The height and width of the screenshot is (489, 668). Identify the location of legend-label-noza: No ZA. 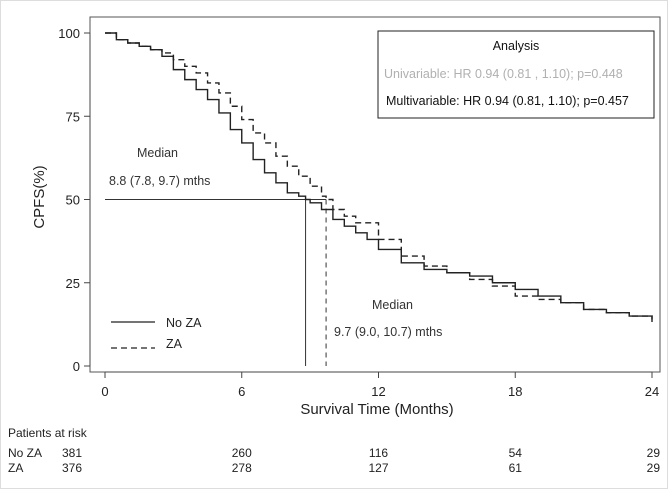
(184, 323).